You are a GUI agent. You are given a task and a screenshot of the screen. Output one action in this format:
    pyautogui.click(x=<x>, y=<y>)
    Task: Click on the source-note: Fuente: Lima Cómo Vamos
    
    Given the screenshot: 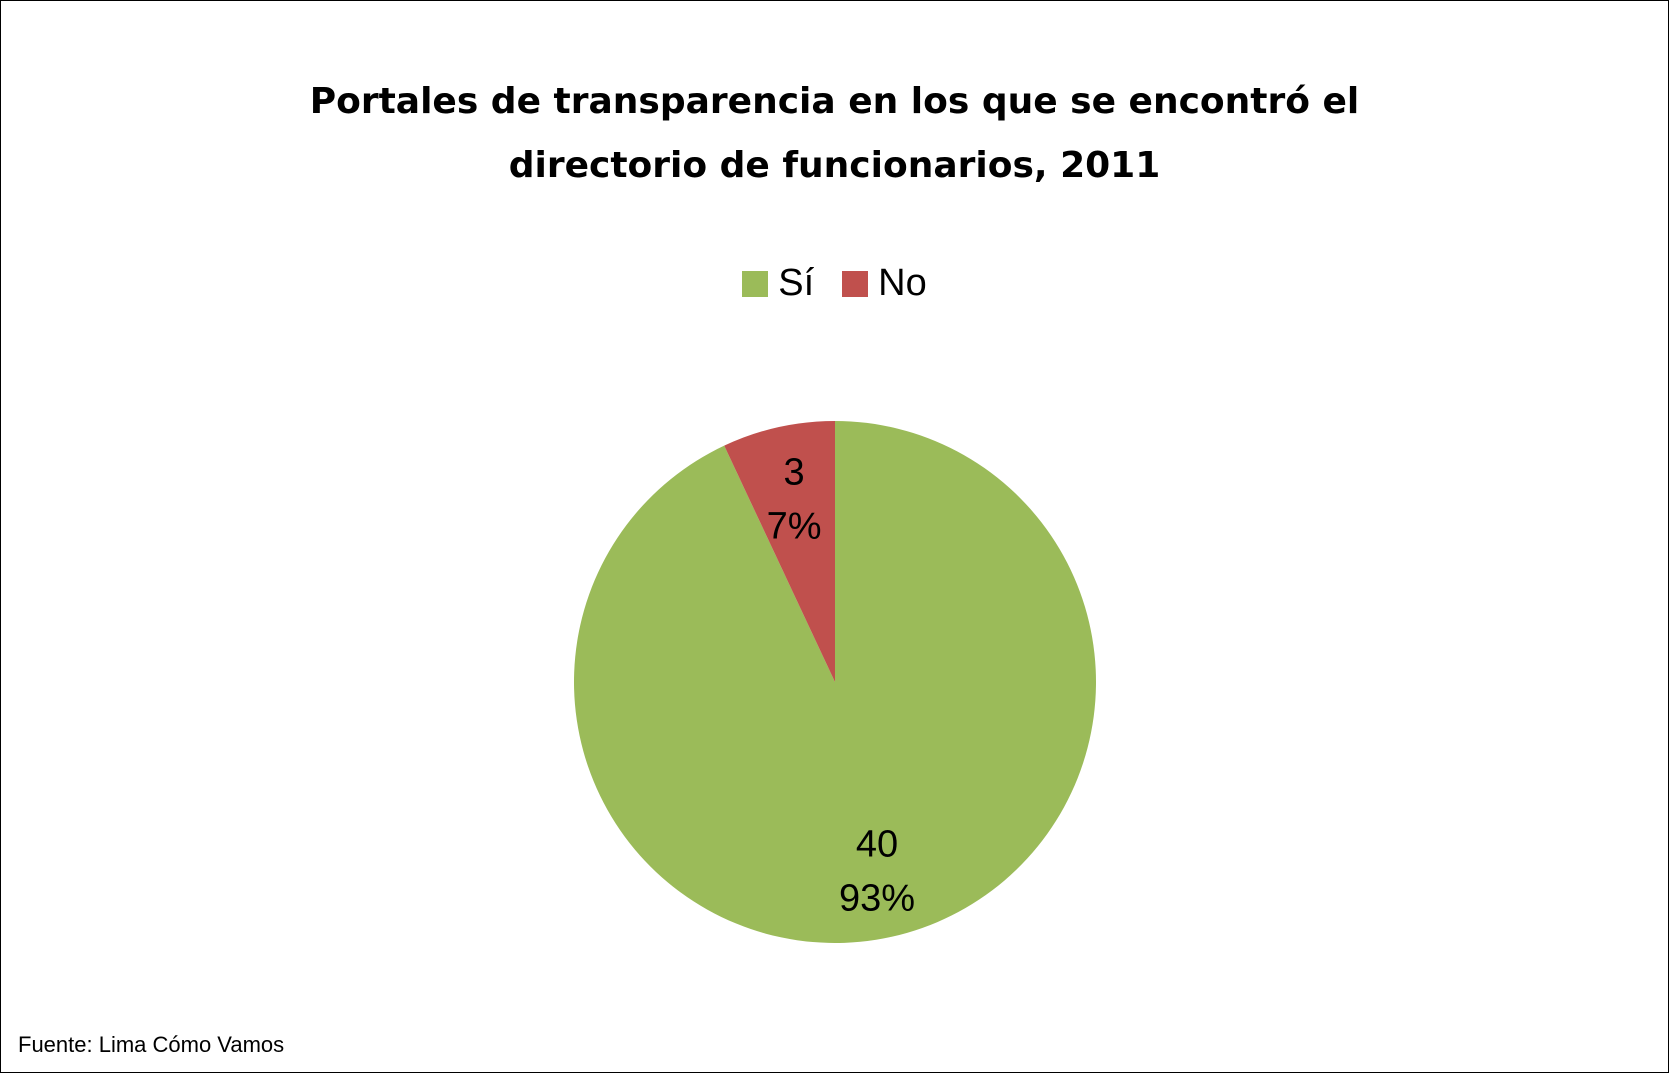 What is the action you would take?
    pyautogui.click(x=151, y=1044)
    